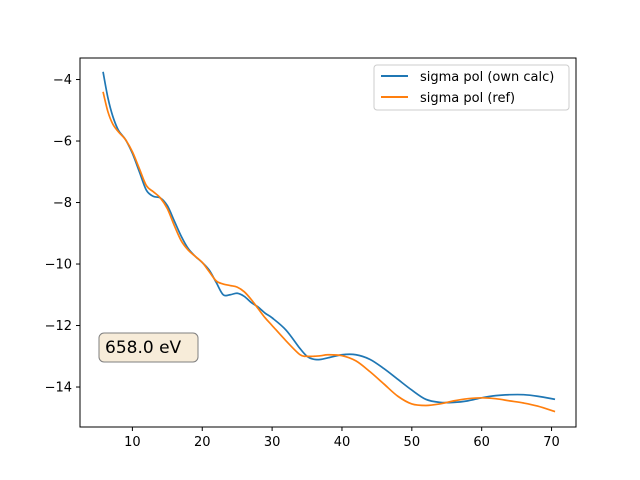 The width and height of the screenshot is (640, 480). Describe the element at coordinates (272, 442) in the screenshot. I see `x-tick-label: 30` at that location.